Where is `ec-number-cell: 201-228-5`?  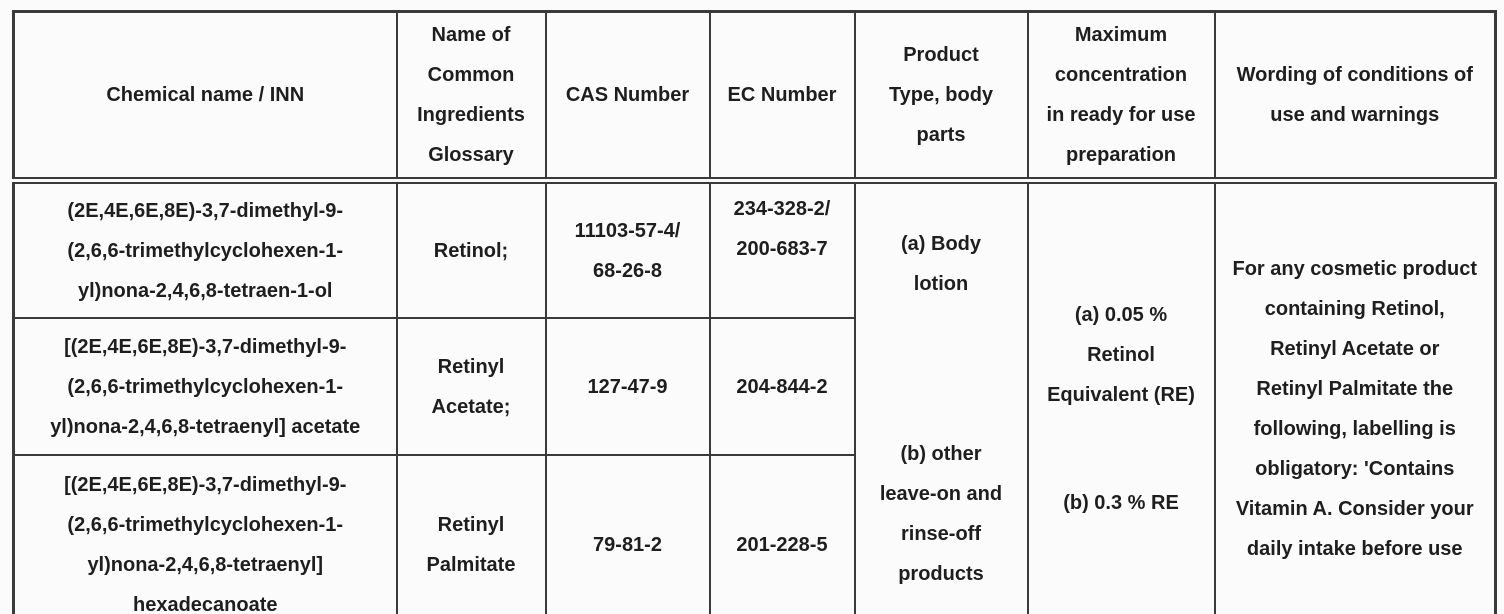 ec-number-cell: 201-228-5 is located at coordinates (782, 534).